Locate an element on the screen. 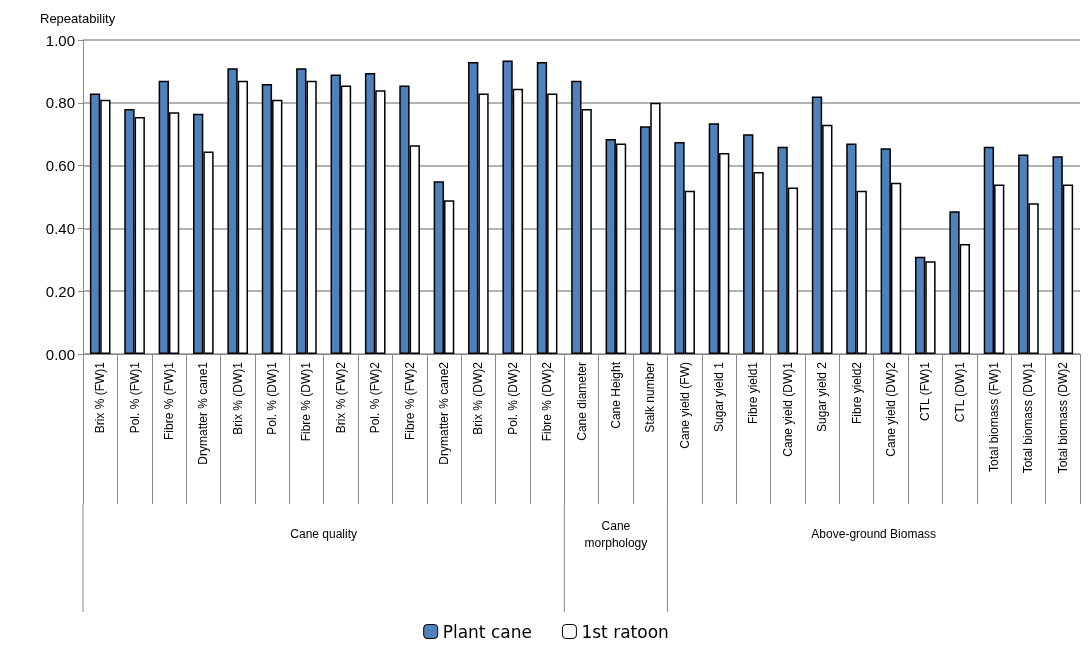  x-tick-label: Brix % (FW)2 is located at coordinates (340, 397).